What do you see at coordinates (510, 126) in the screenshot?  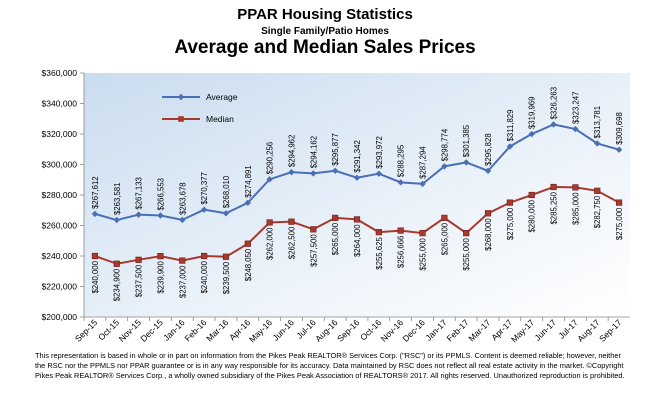 I see `data-label: $311,829` at bounding box center [510, 126].